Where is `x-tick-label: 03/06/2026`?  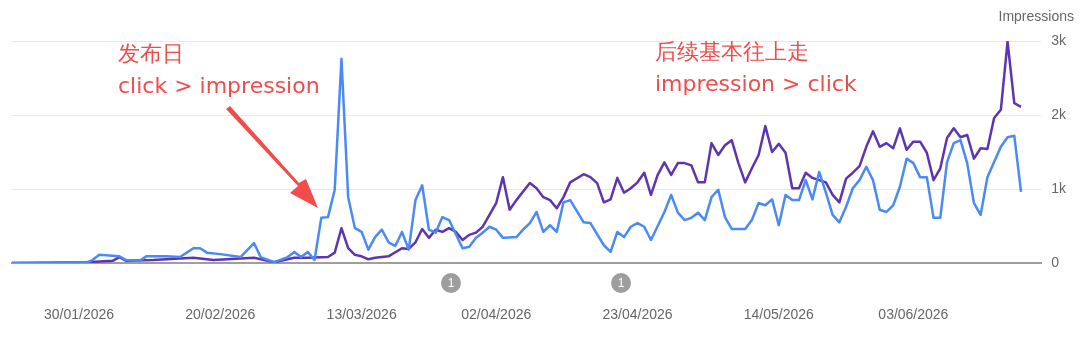 x-tick-label: 03/06/2026 is located at coordinates (913, 314).